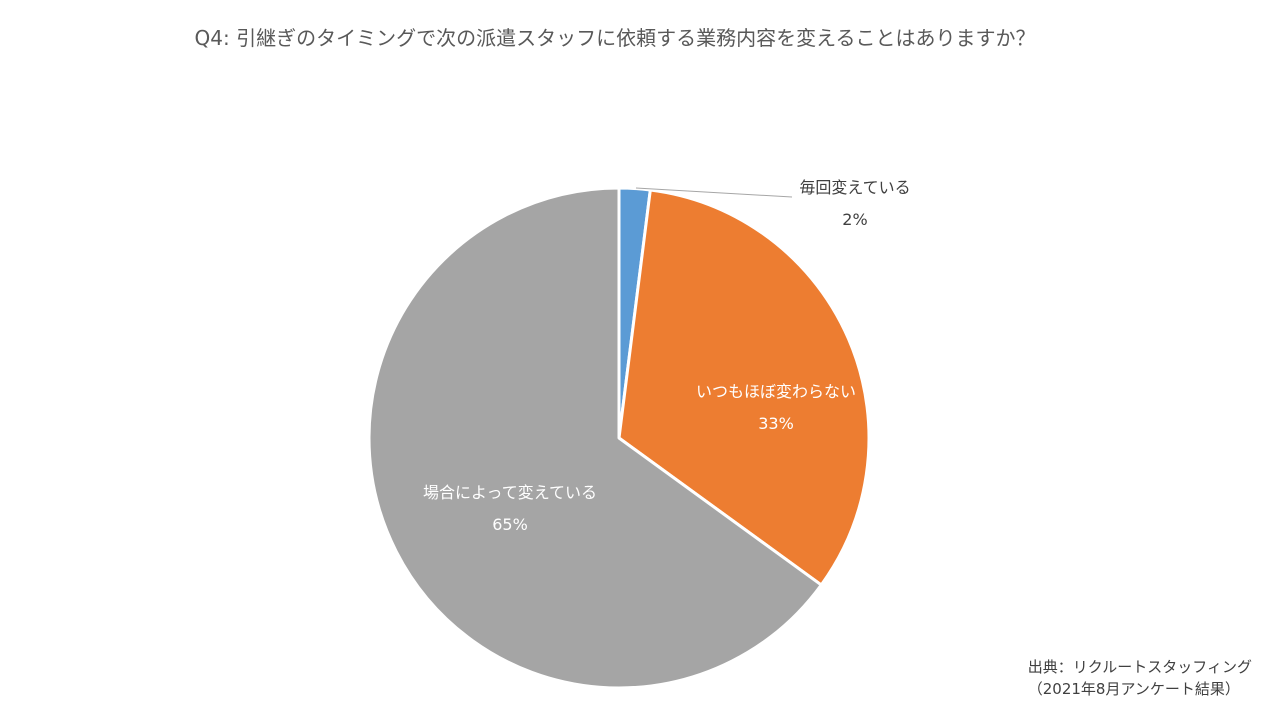 This screenshot has height=720, width=1280. What do you see at coordinates (854, 187) in the screenshot?
I see `slice-label-name-0: 毎回変えている` at bounding box center [854, 187].